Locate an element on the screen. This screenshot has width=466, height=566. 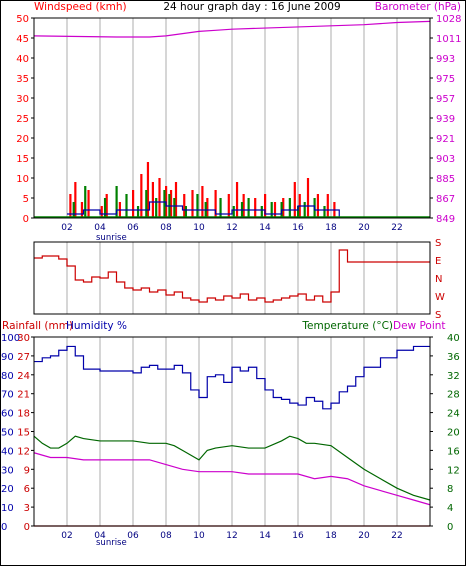
temperature-axis-label: Temperature (°C) is located at coordinates (347, 326).